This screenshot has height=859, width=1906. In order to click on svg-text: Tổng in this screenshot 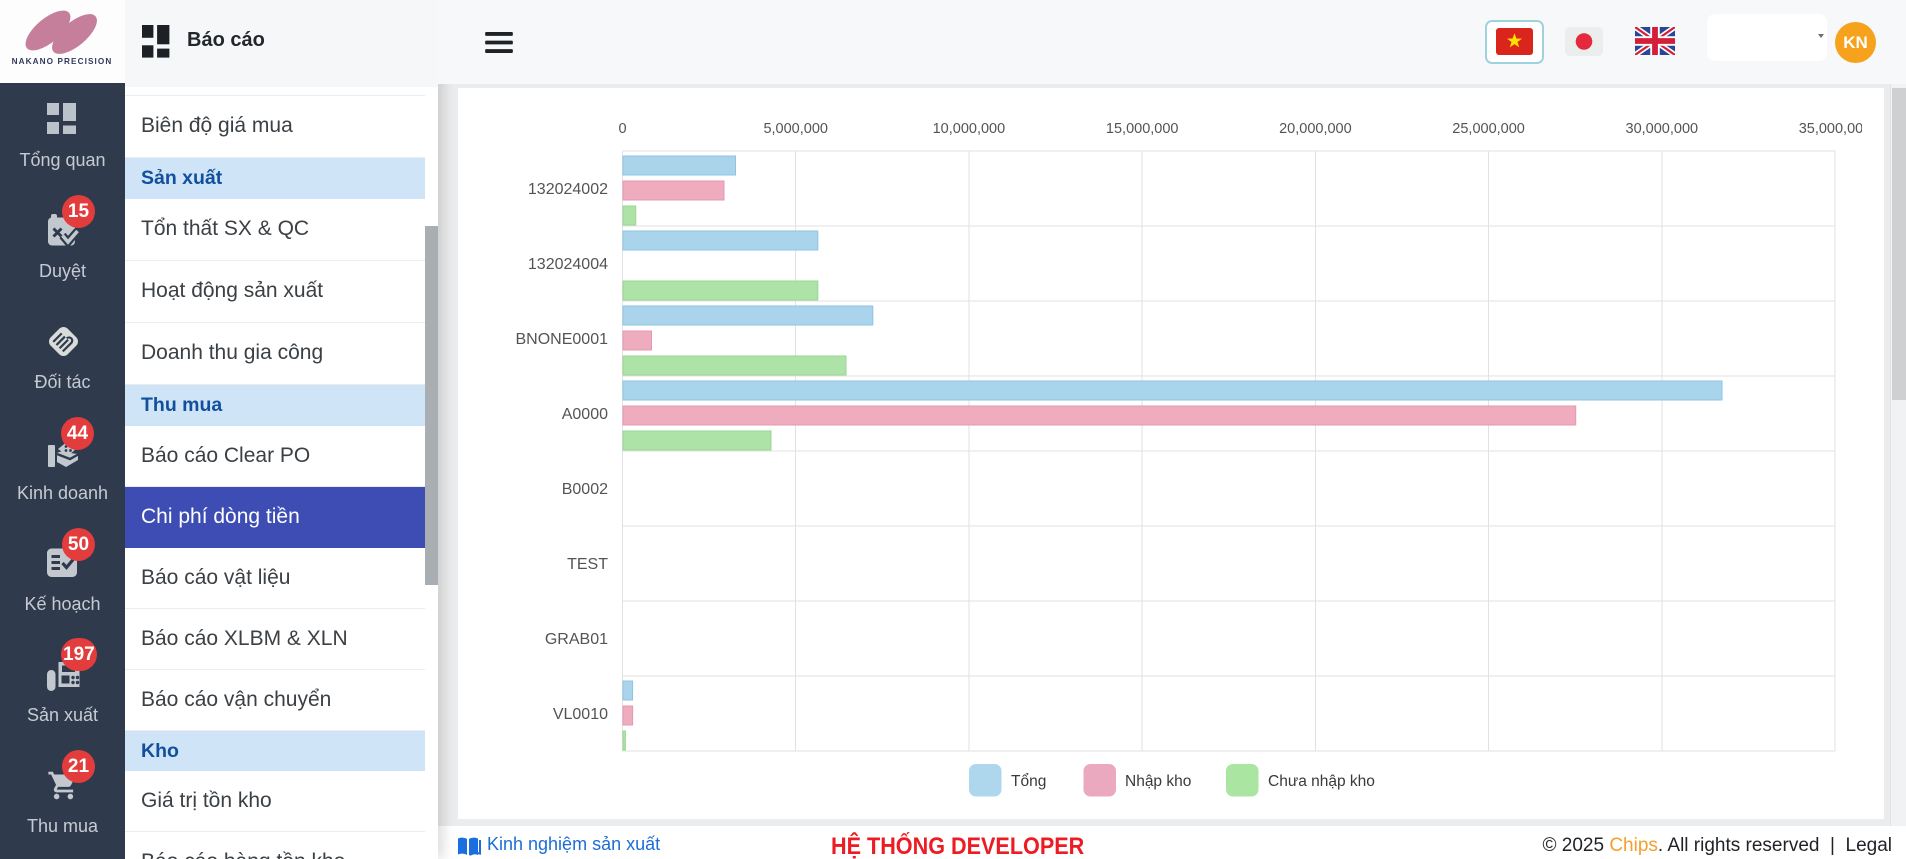, I will do `click(1028, 781)`.